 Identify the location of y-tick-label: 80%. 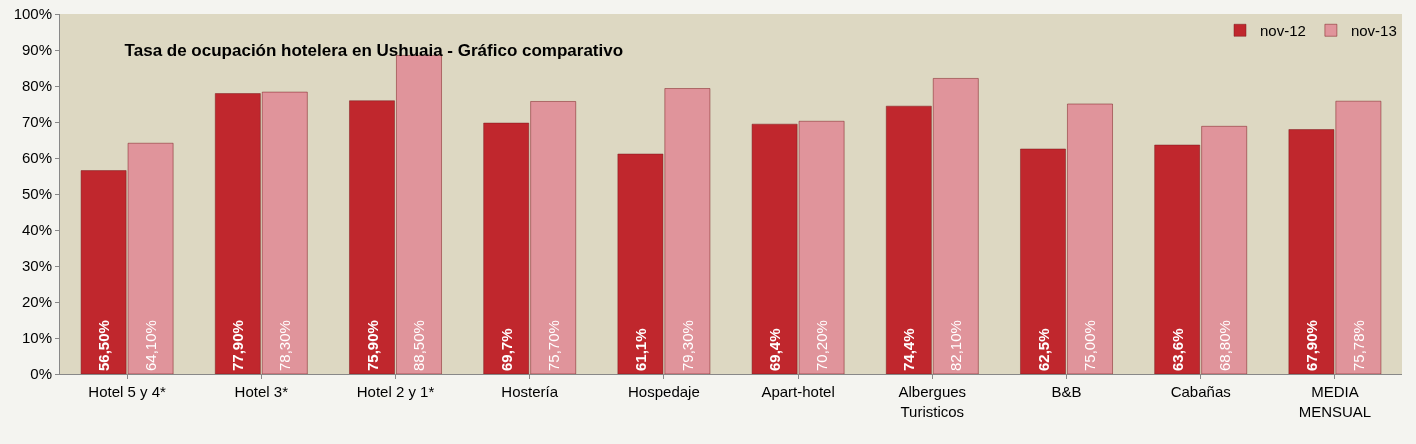
(36, 86).